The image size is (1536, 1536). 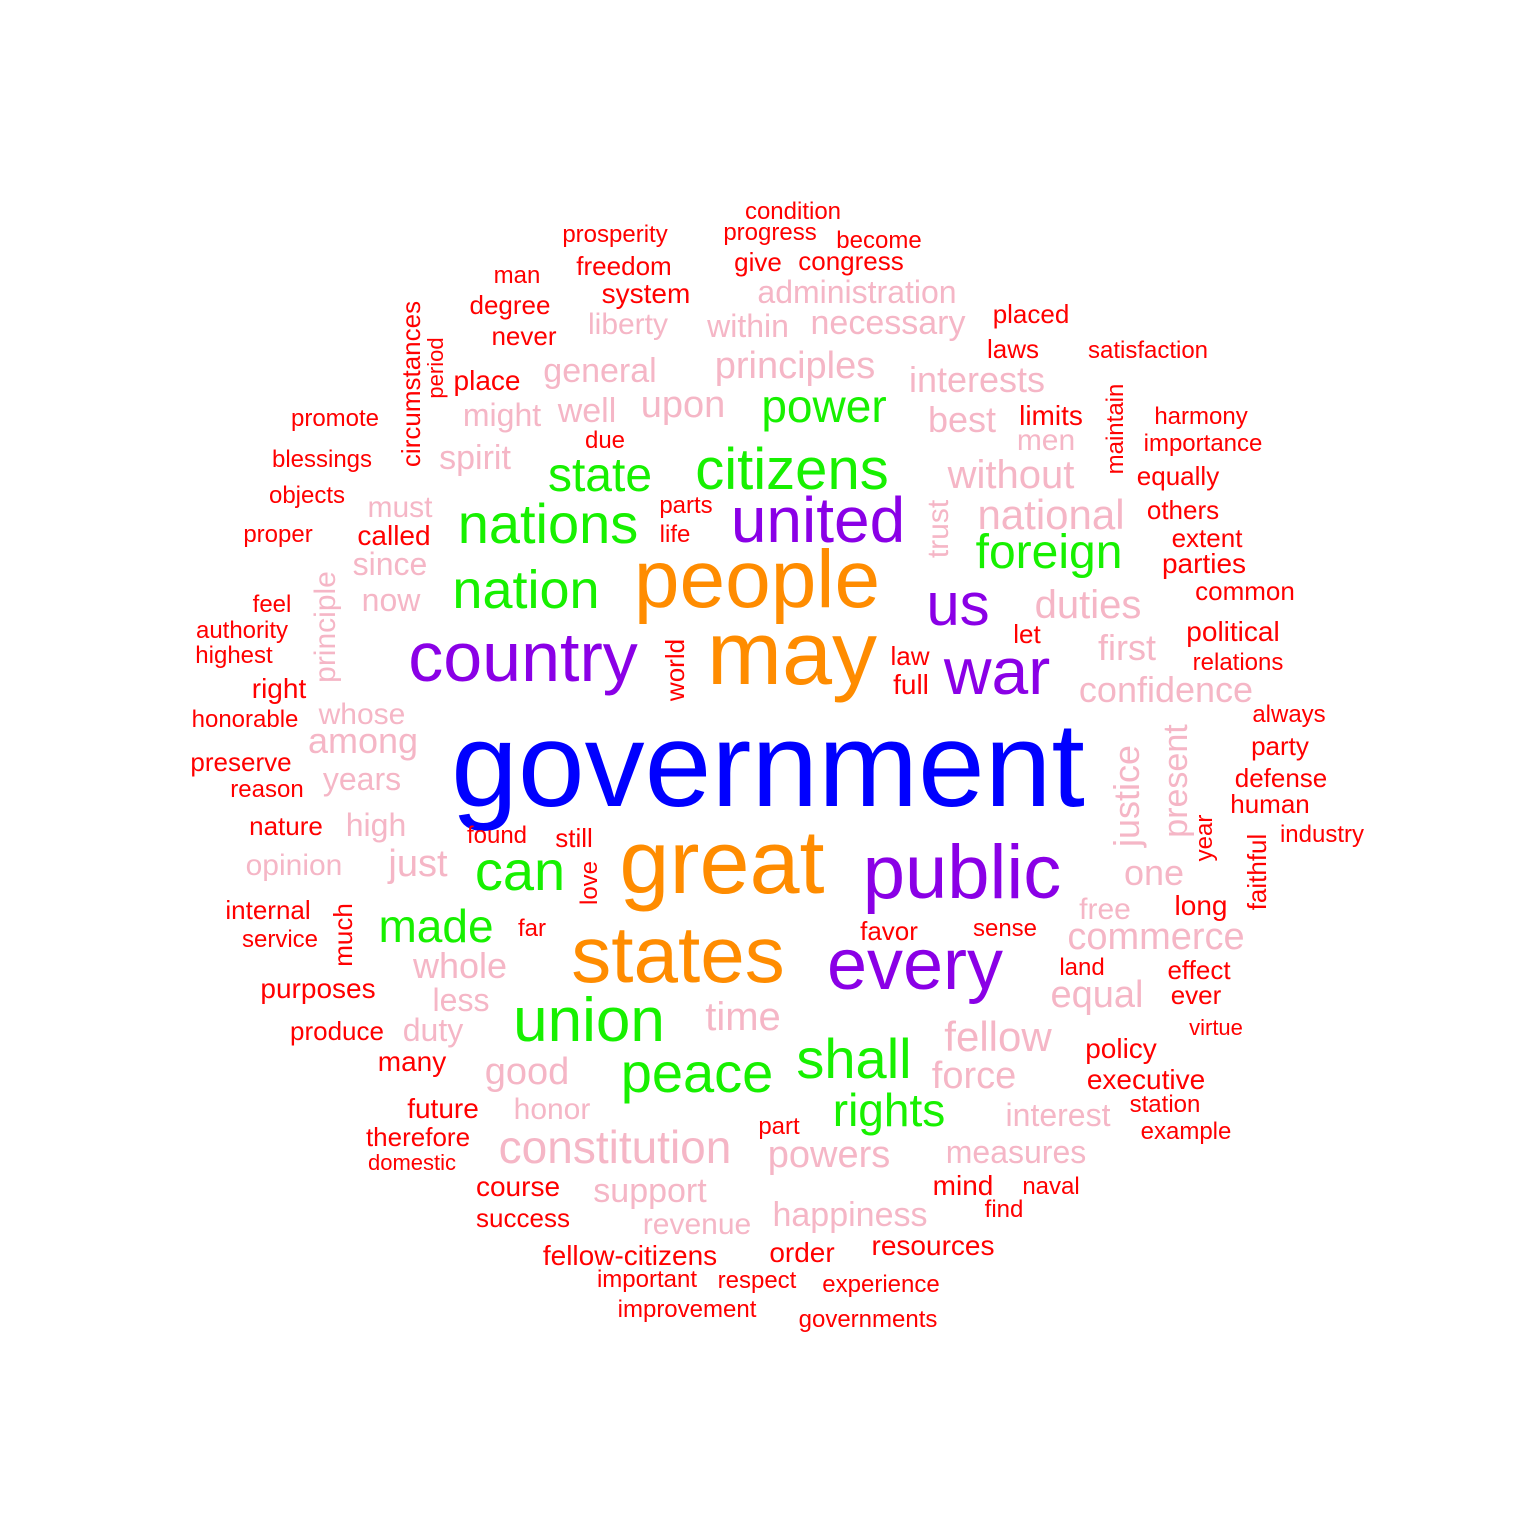 I want to click on word-united: united, so click(x=818, y=520).